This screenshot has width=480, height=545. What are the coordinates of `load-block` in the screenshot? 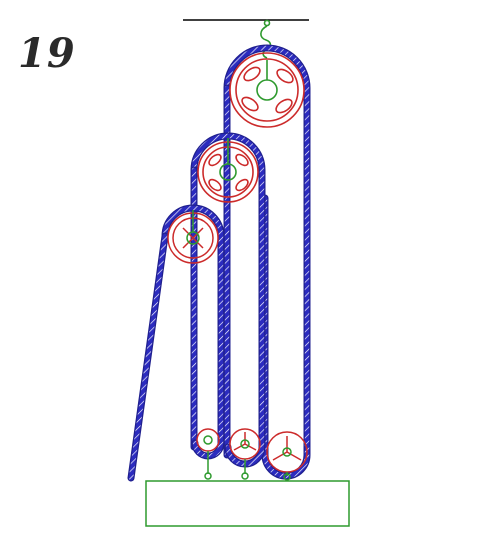 It's located at (247, 503).